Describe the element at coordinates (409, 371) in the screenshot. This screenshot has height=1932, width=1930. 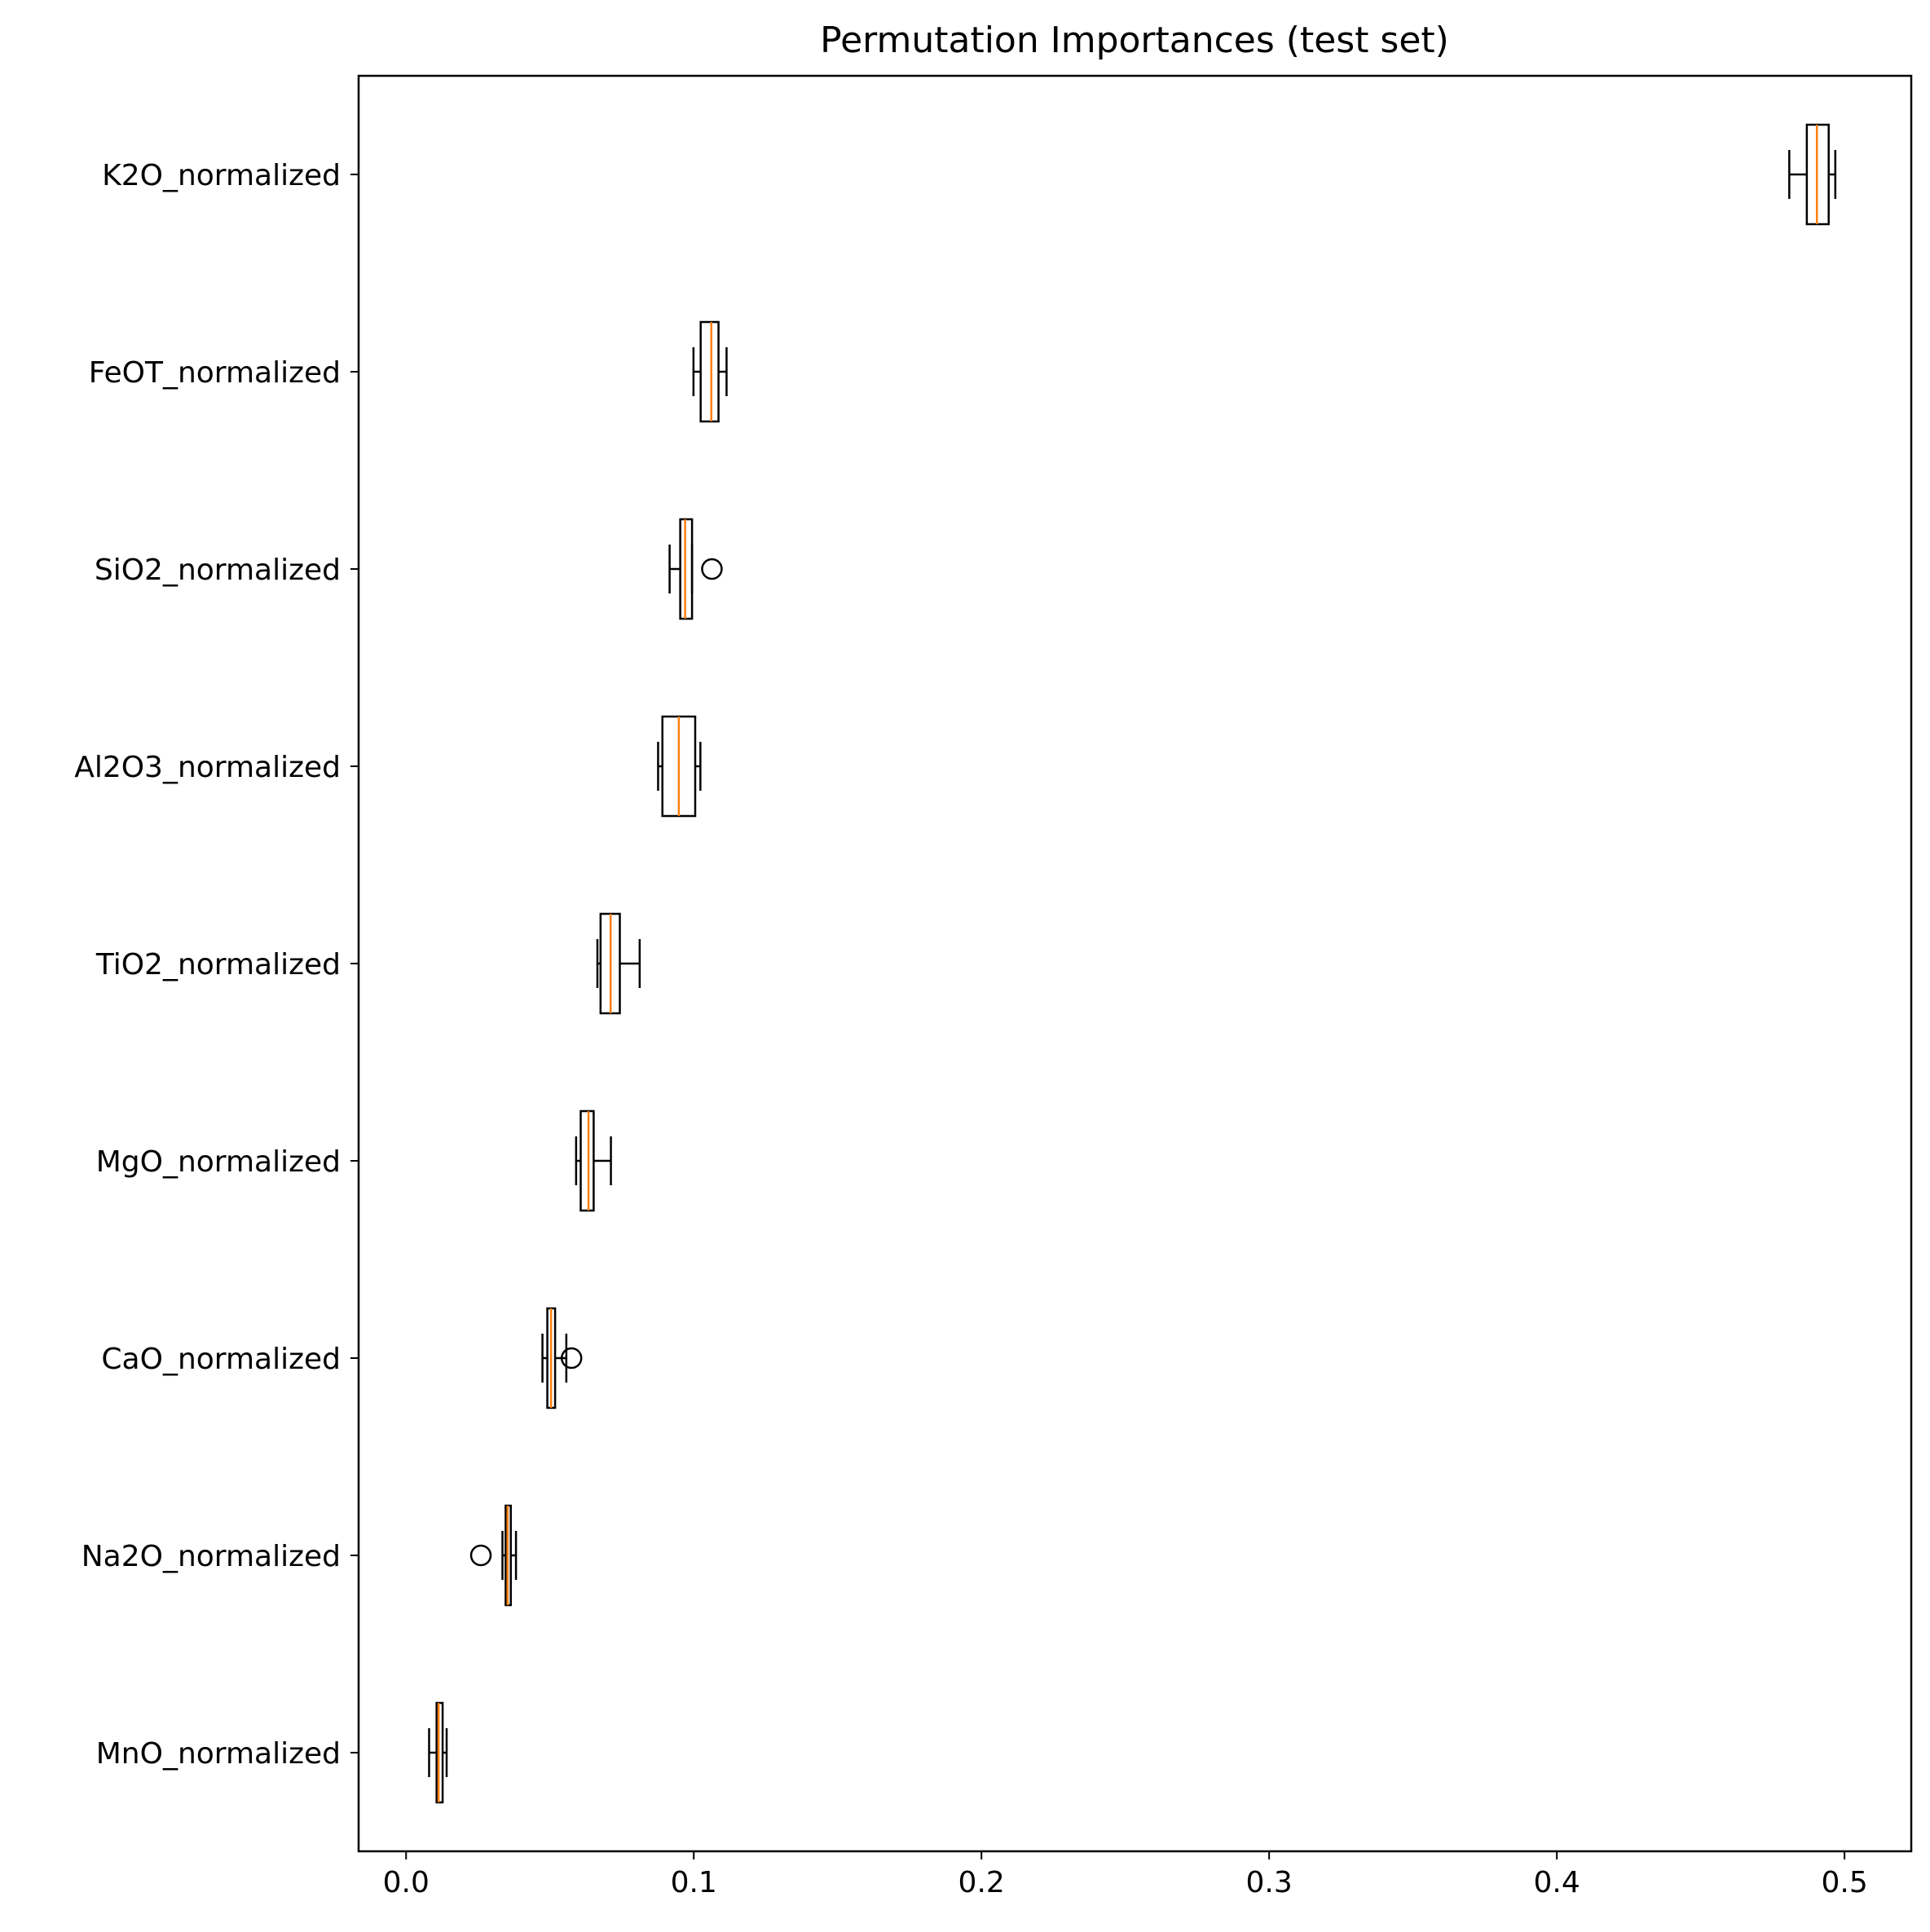
I see `box-group: FeOT_normalized` at that location.